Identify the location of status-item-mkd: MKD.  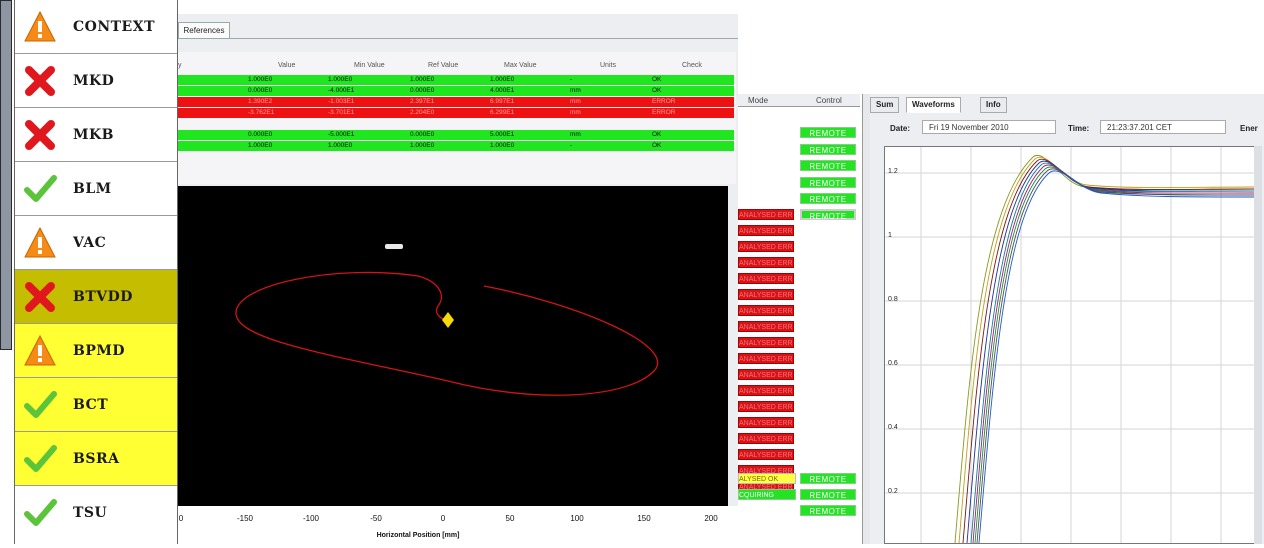
(96, 81).